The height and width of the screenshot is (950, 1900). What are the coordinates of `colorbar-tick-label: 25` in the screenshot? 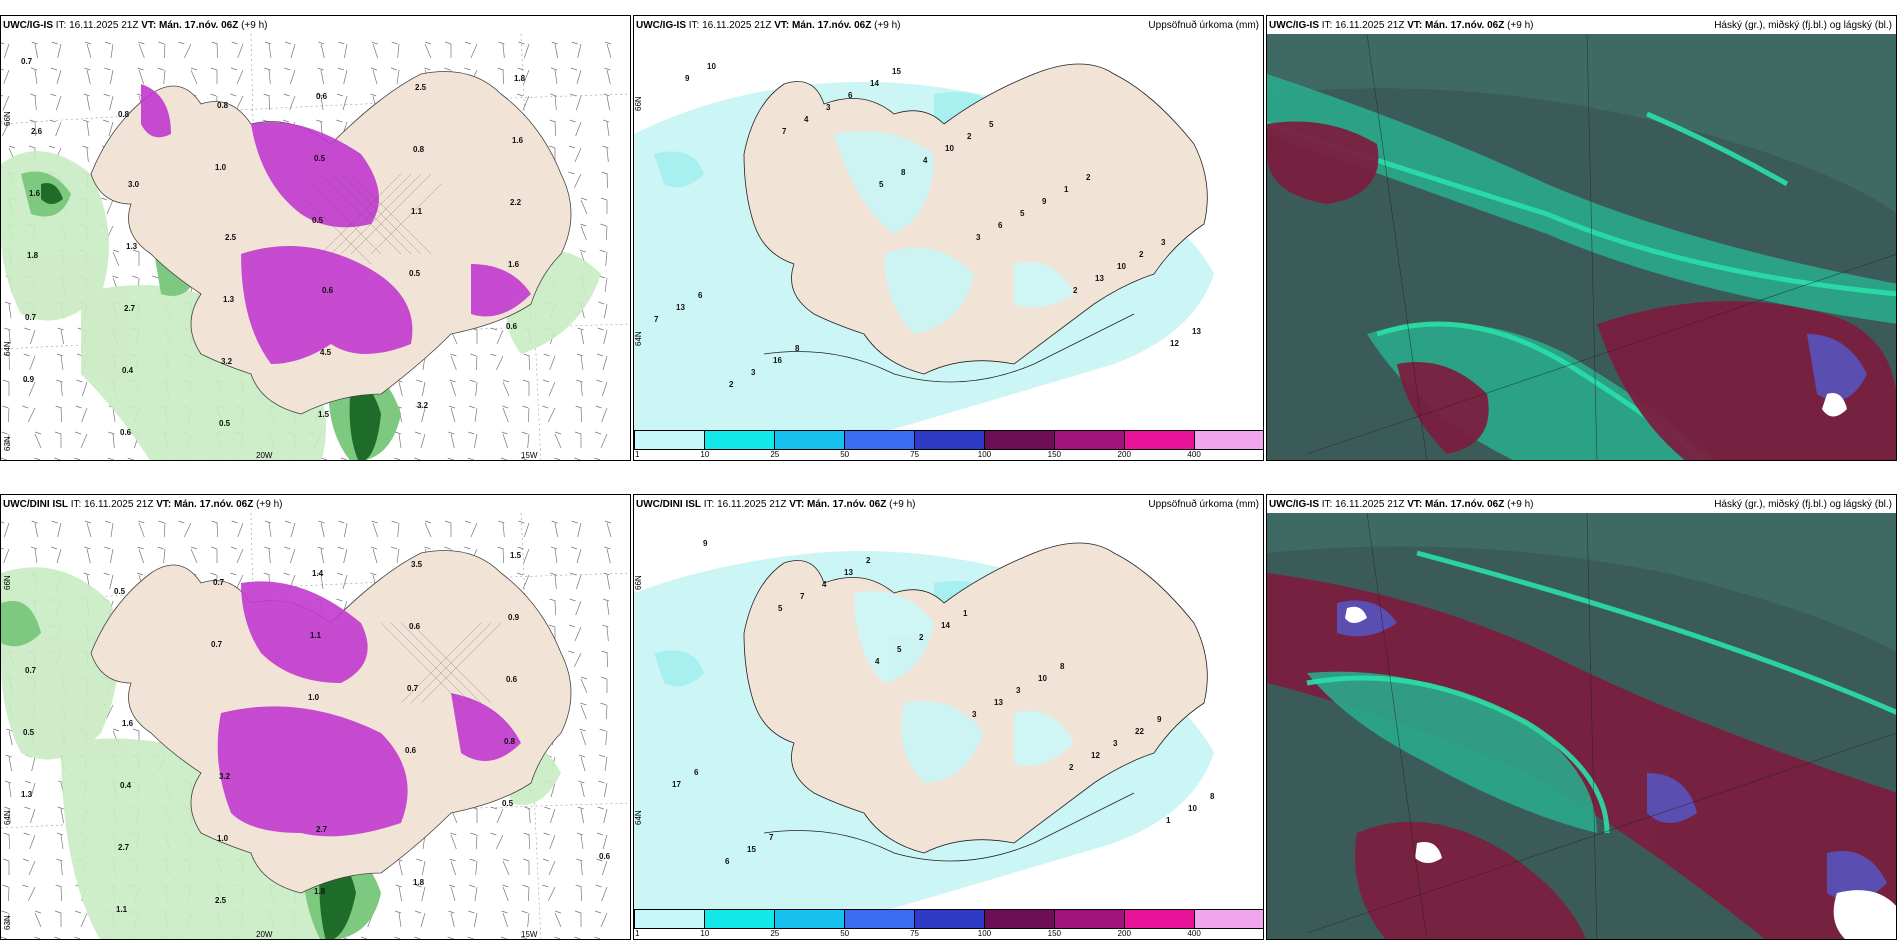 It's located at (775, 454).